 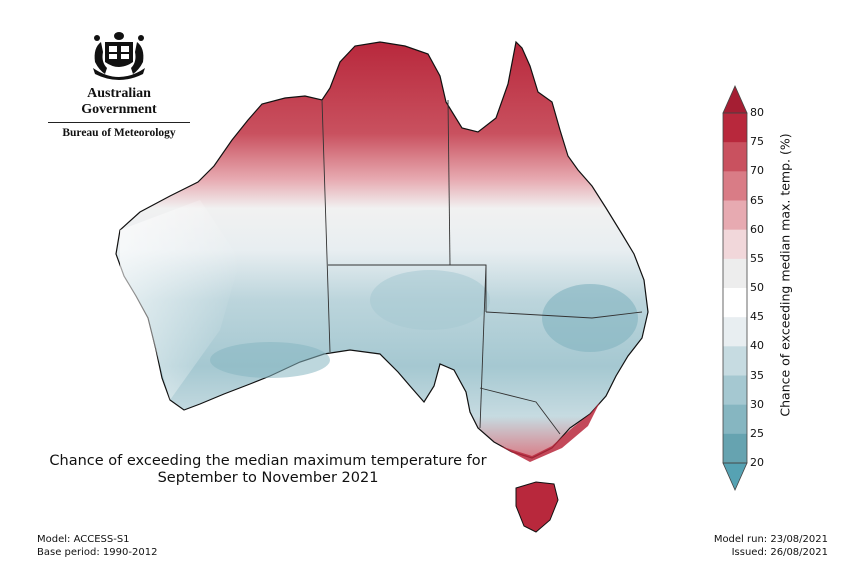 I want to click on color-bar-under-arrow, so click(x=735, y=476).